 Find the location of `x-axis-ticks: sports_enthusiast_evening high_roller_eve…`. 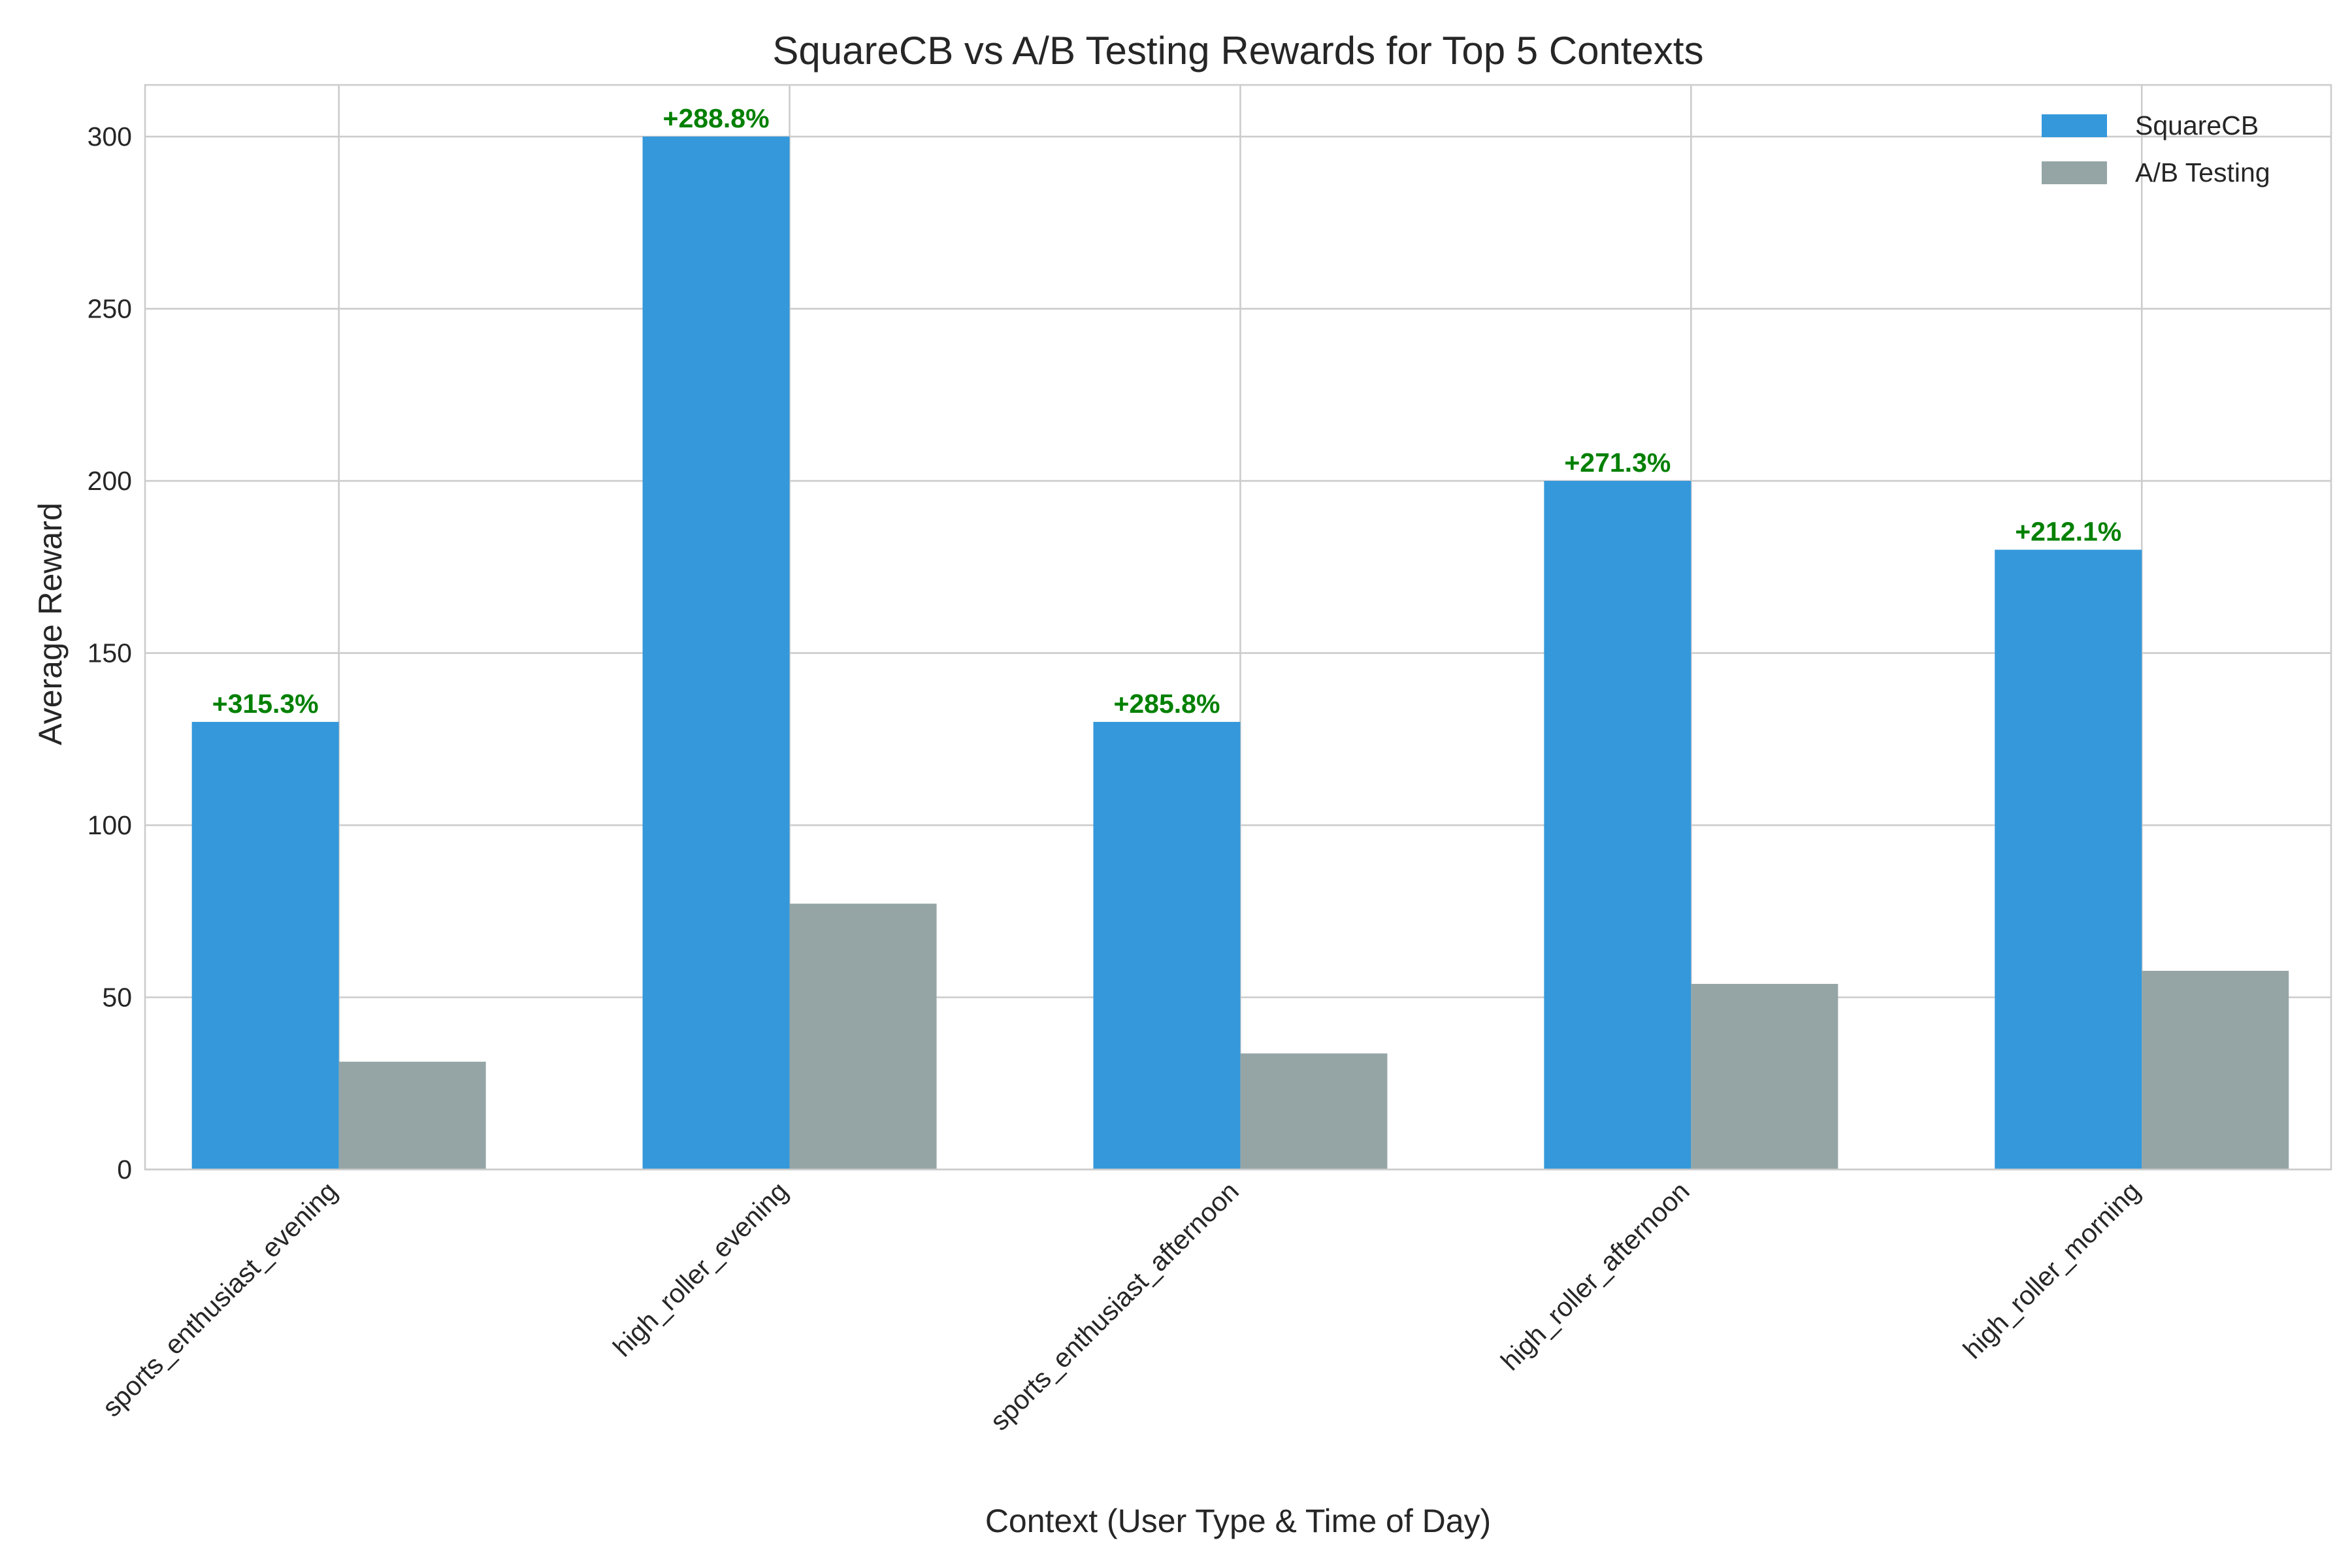

x-axis-ticks: sports_enthusiast_evening high_roller_eve… is located at coordinates (1121, 1306).